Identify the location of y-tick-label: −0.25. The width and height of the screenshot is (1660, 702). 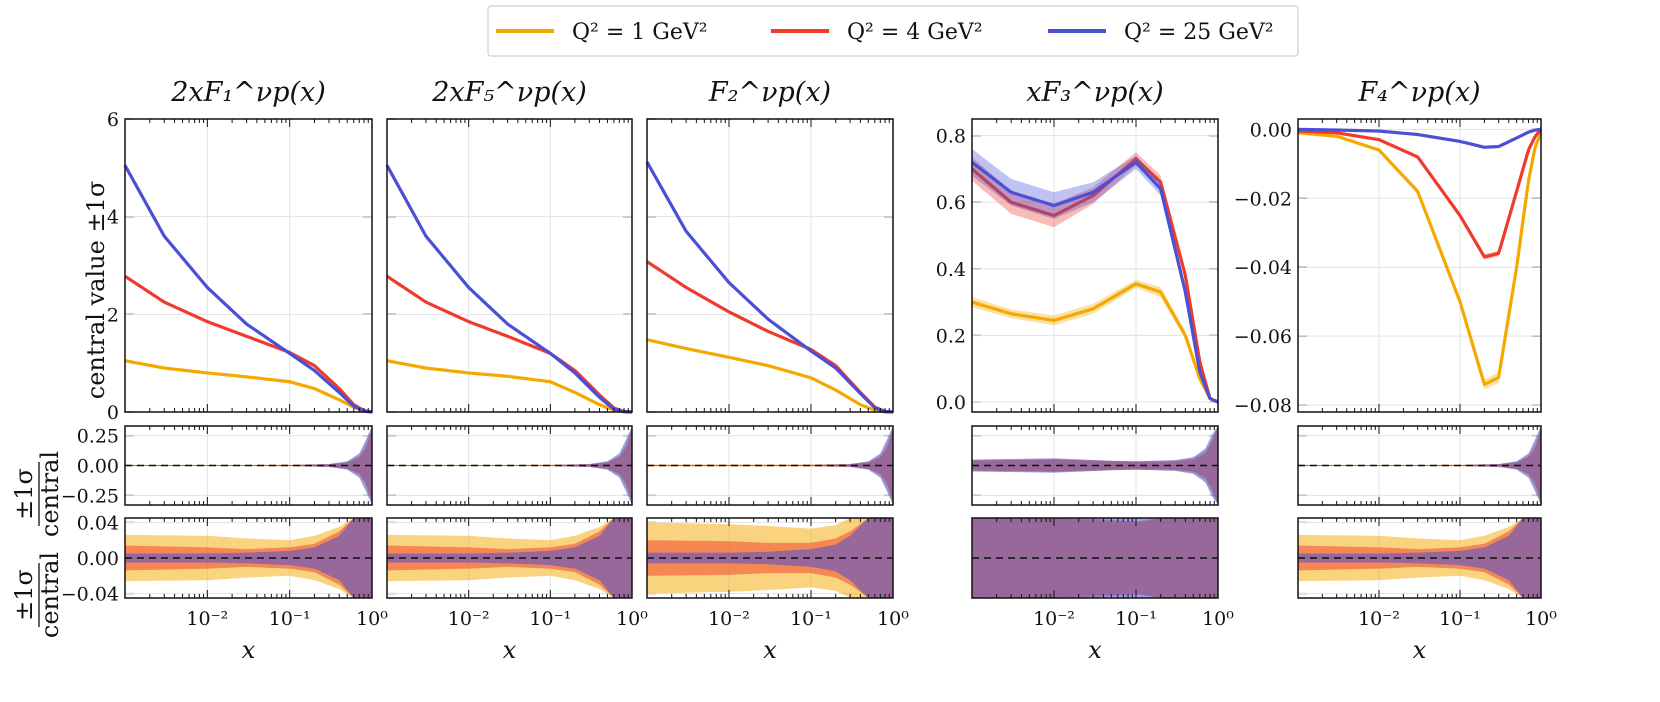
(90, 496).